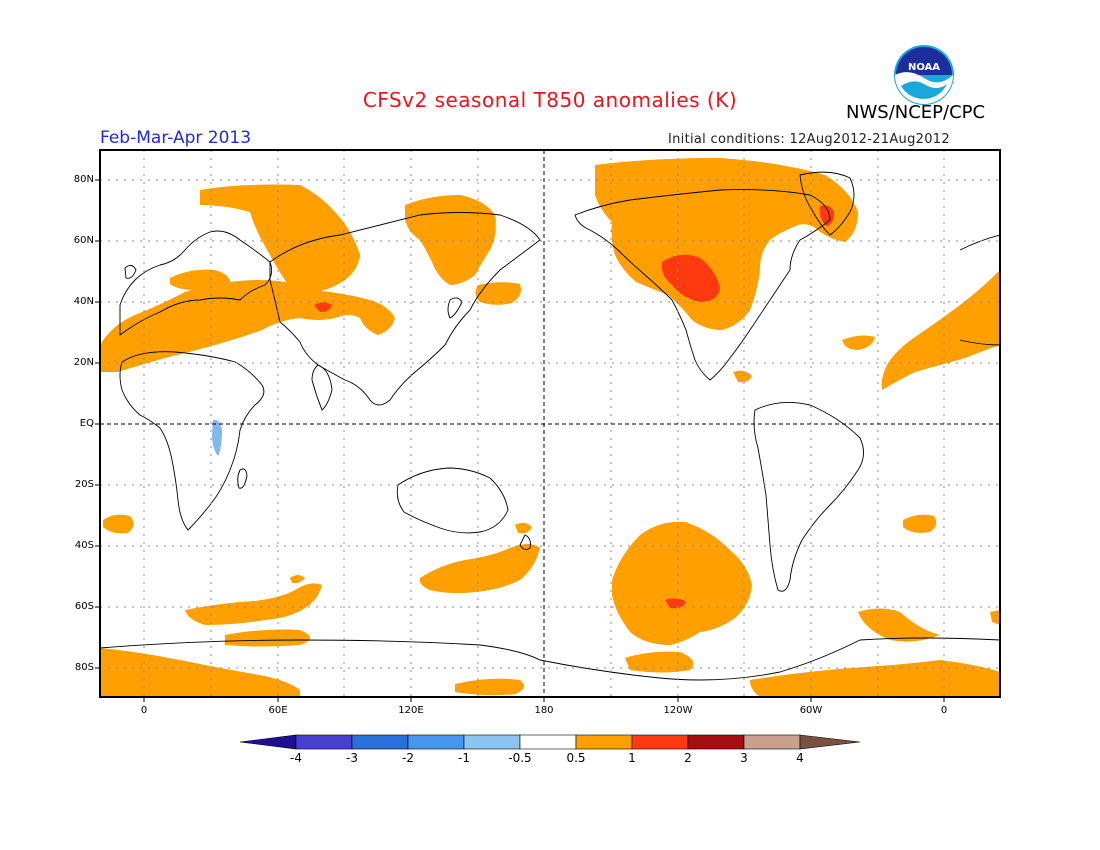 The height and width of the screenshot is (850, 1100). What do you see at coordinates (632, 758) in the screenshot?
I see `colorbar-label-1: 1` at bounding box center [632, 758].